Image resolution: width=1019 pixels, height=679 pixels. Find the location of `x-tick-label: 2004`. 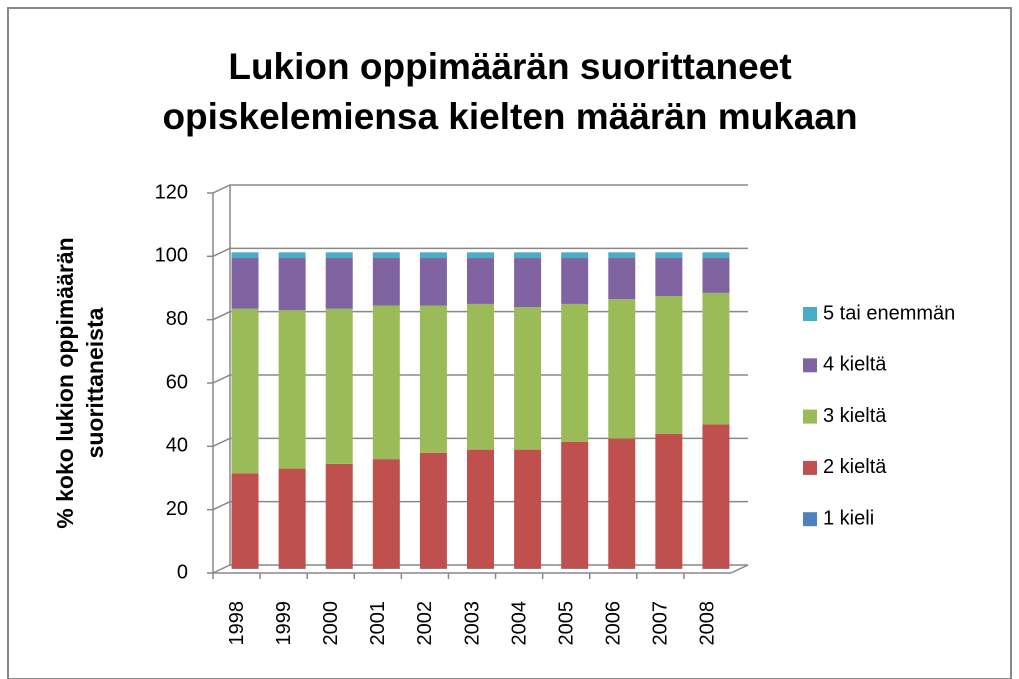

x-tick-label: 2004 is located at coordinates (519, 623).